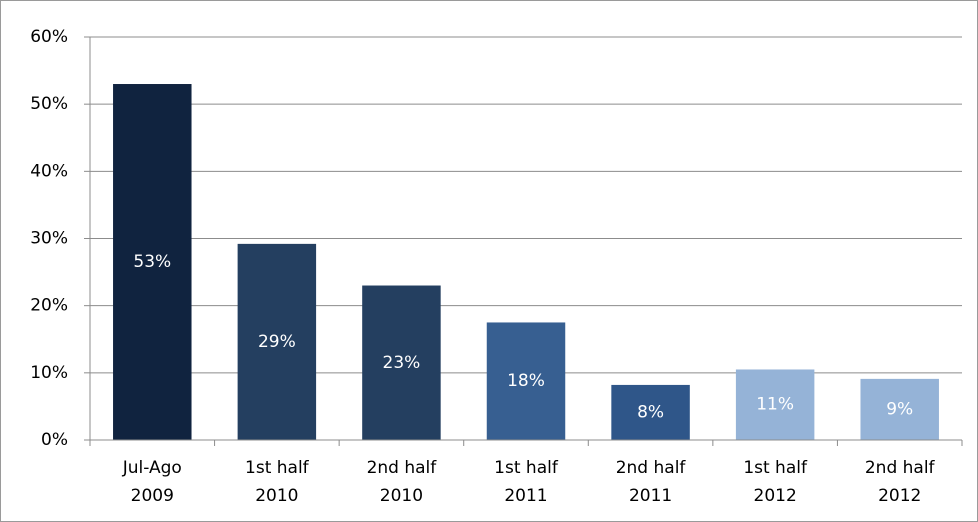  I want to click on y-tick-label: 30%, so click(49, 239).